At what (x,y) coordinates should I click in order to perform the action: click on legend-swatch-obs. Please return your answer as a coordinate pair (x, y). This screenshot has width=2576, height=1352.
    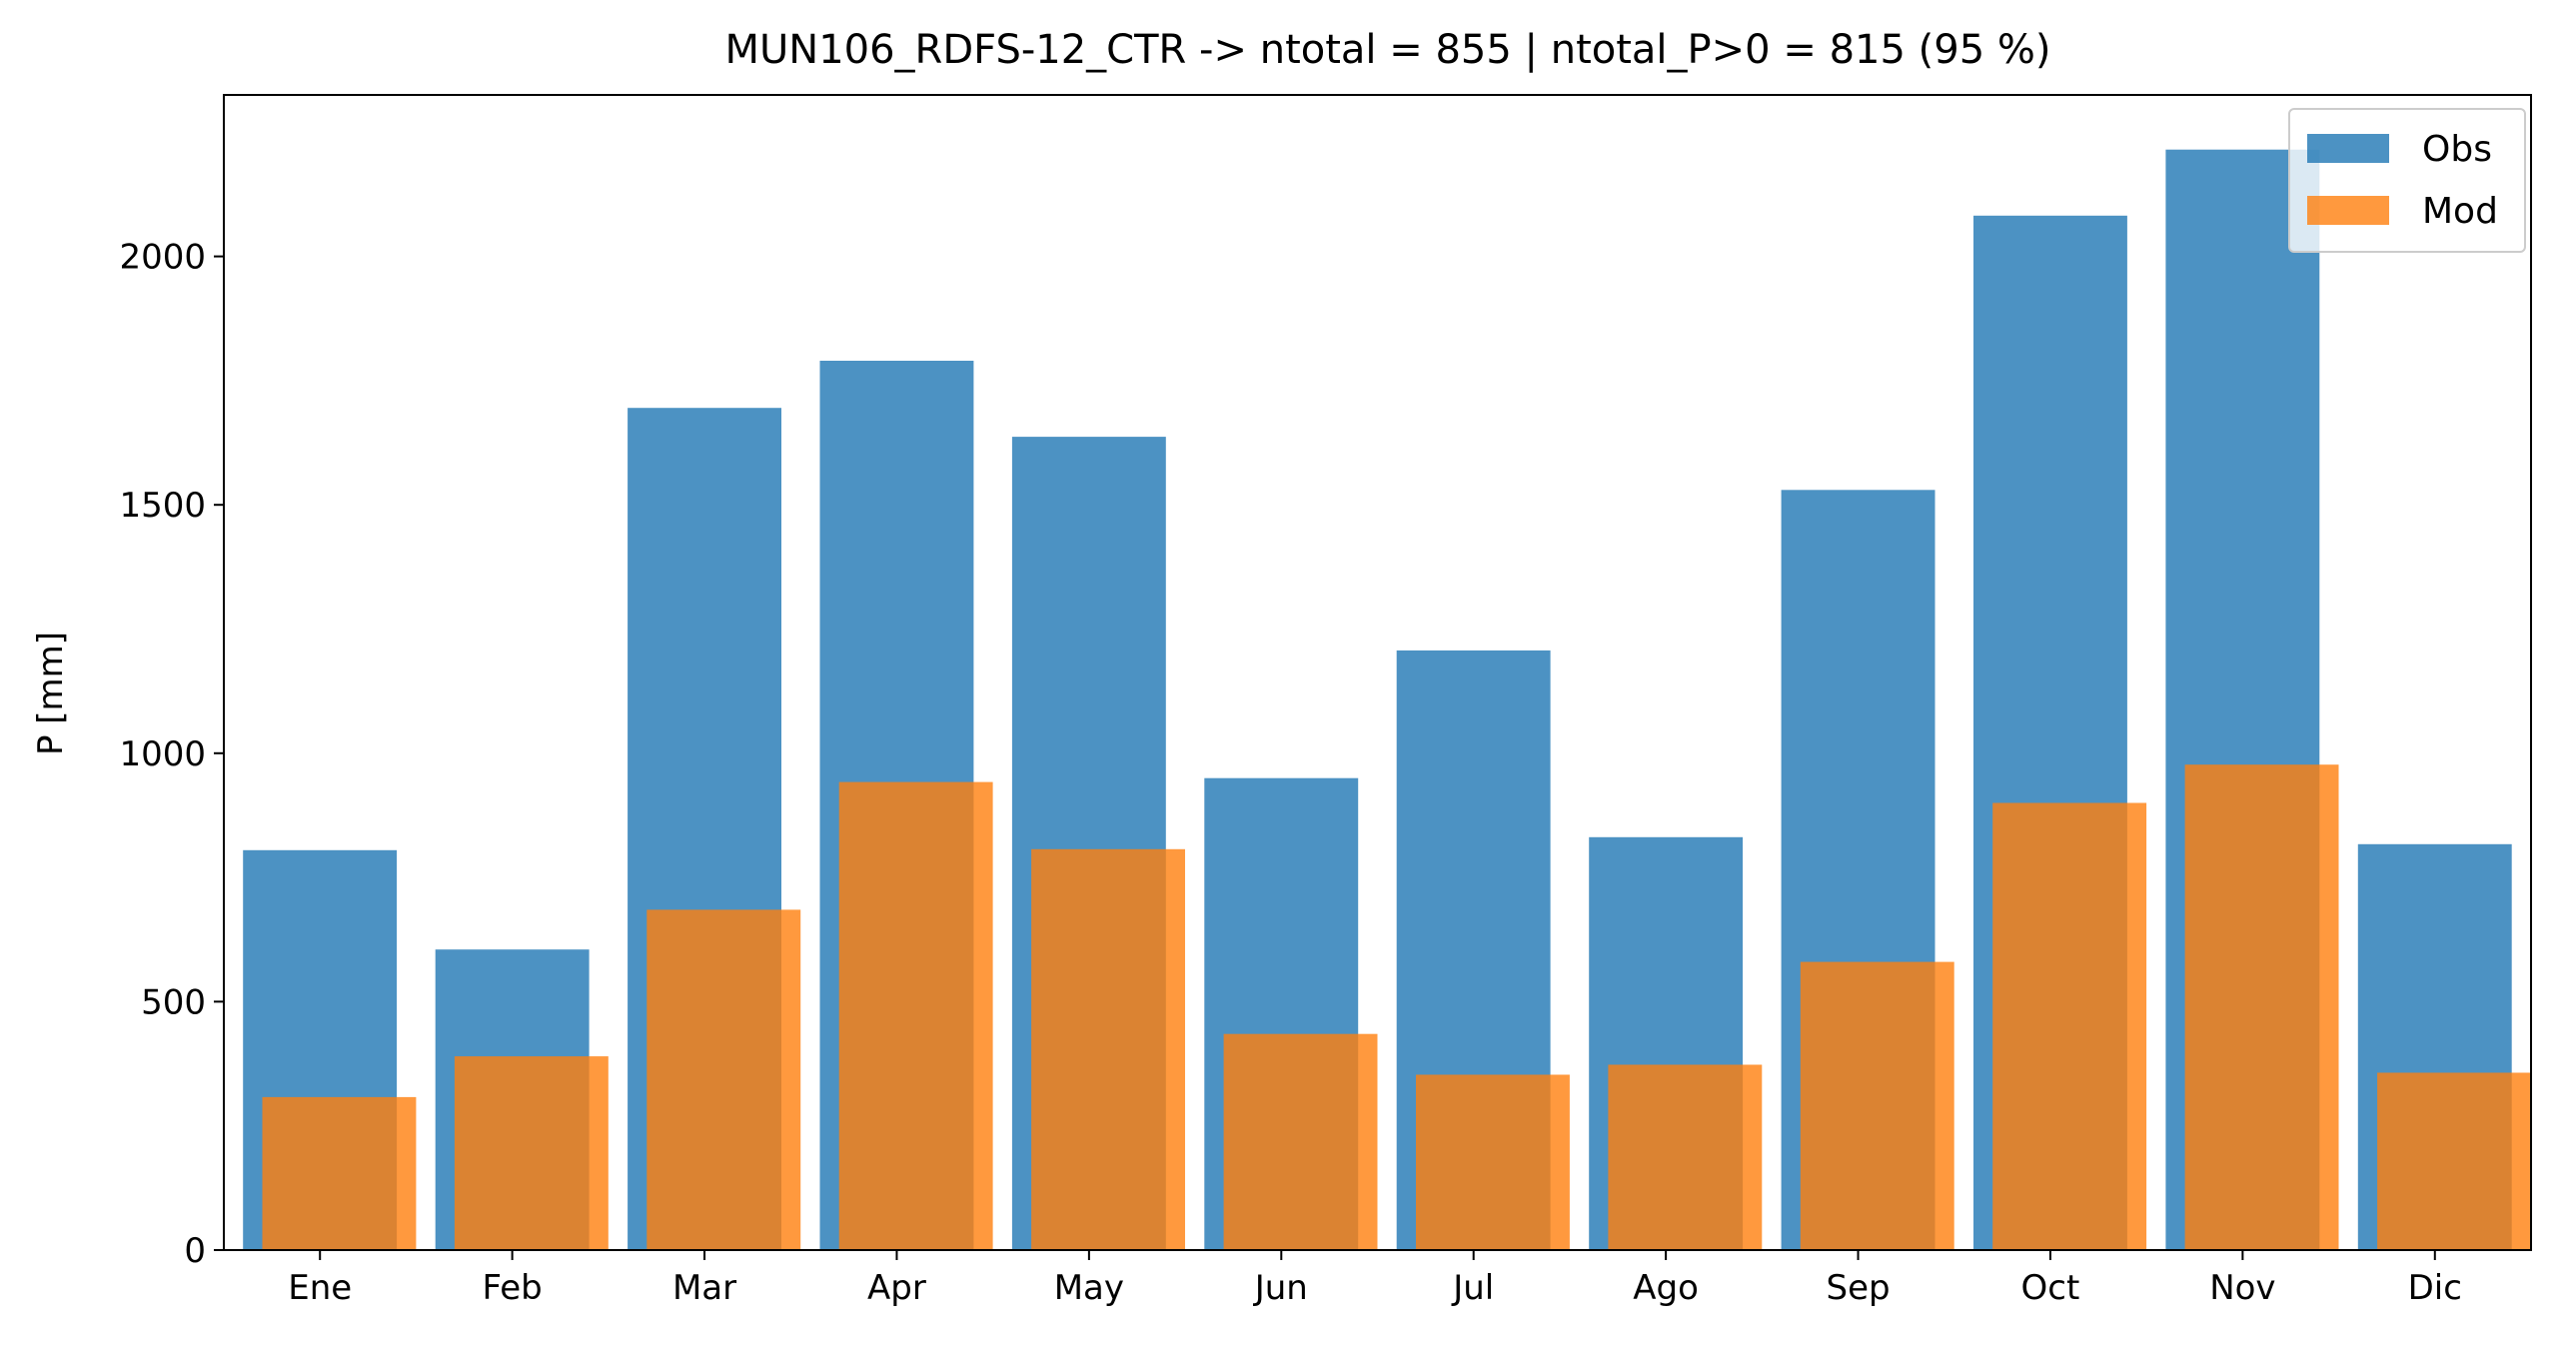
    Looking at the image, I should click on (2348, 148).